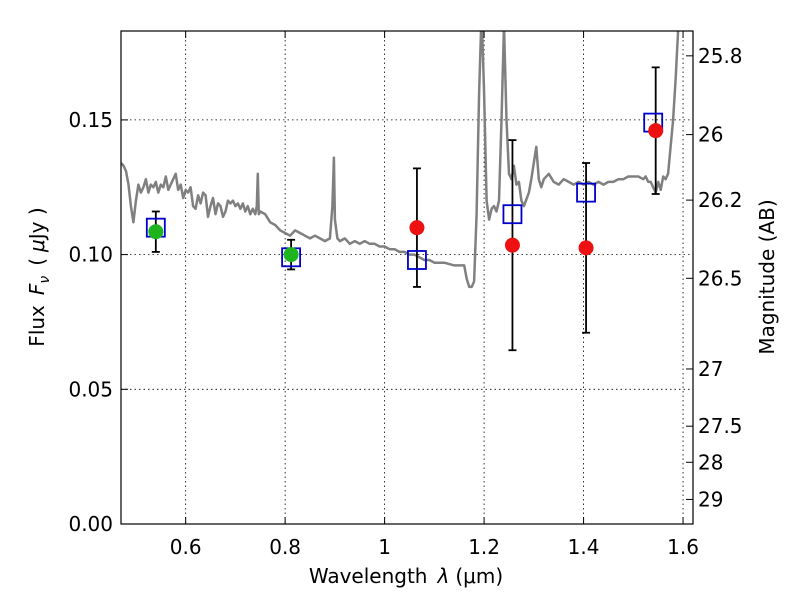  I want to click on y-axis-ticks: 0.00 0.05 0.10 0.15, so click(98, 322).